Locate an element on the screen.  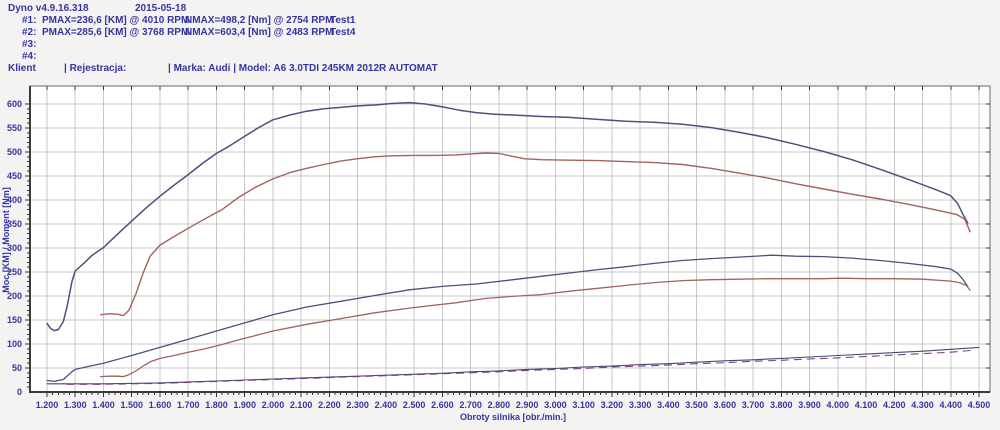
x-tick-label: 2.500 is located at coordinates (414, 405).